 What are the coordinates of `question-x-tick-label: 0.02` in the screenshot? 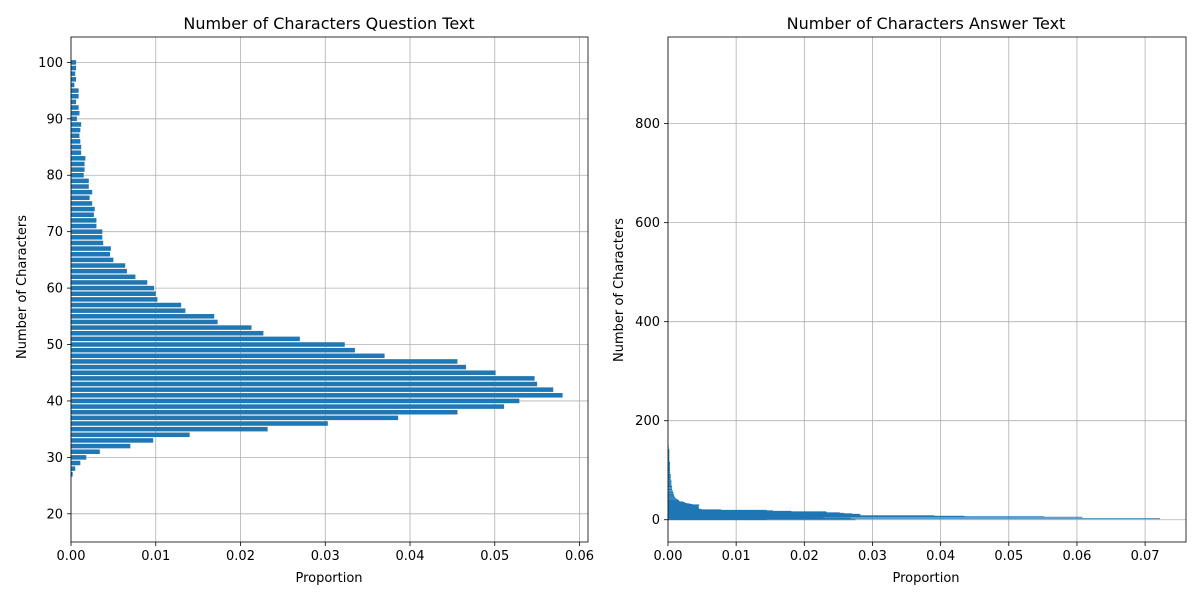 It's located at (240, 556).